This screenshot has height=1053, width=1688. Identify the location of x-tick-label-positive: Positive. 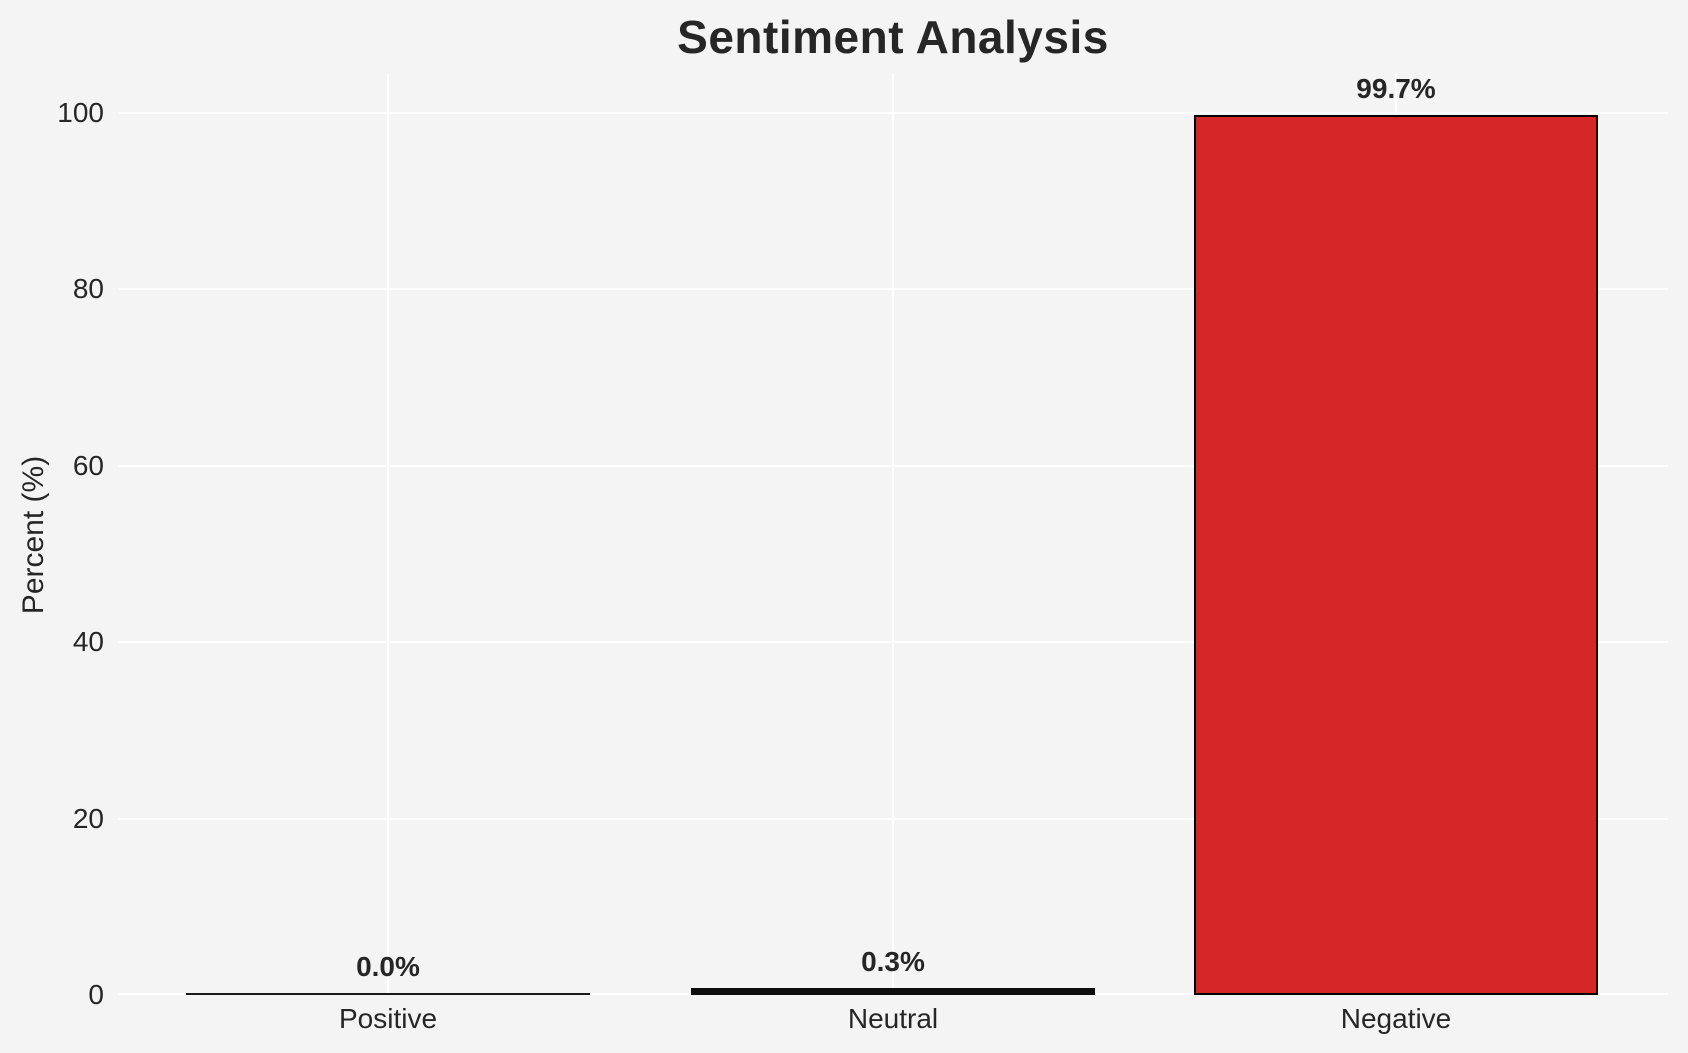
(388, 1018).